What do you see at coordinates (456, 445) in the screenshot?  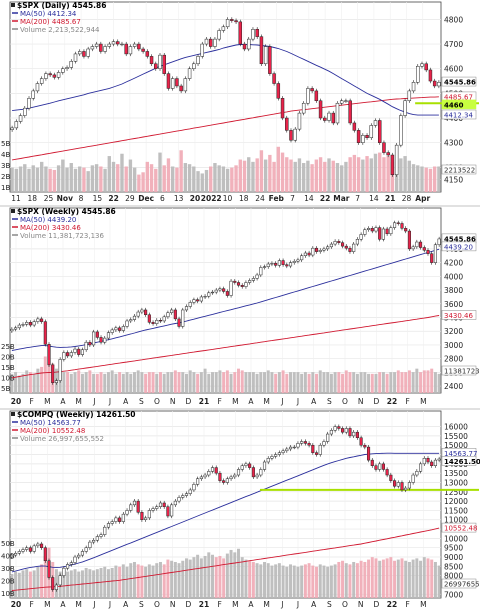 I see `y-tick-label: 15000` at bounding box center [456, 445].